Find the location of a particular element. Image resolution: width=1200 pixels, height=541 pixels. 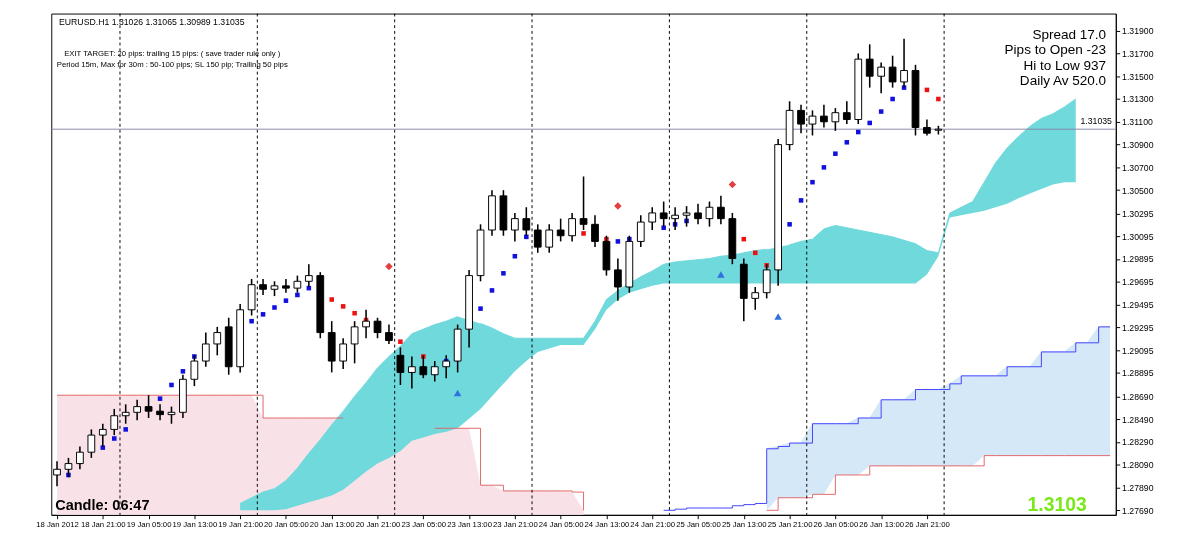

x-tick-label: 23 Jan 05:00 is located at coordinates (424, 524).